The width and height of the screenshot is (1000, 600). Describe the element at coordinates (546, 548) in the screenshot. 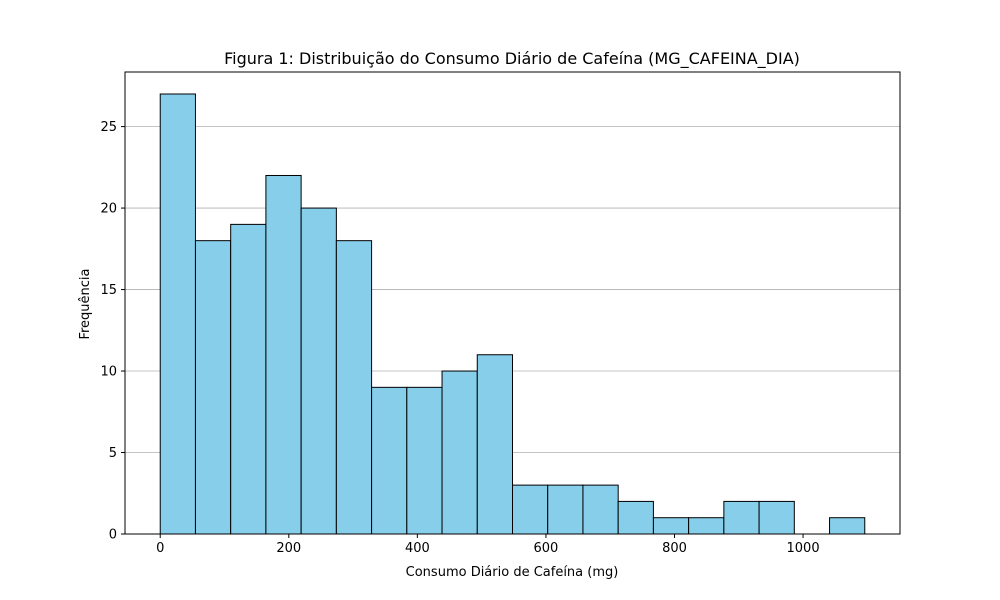

I see `x-tick-label: 600` at that location.